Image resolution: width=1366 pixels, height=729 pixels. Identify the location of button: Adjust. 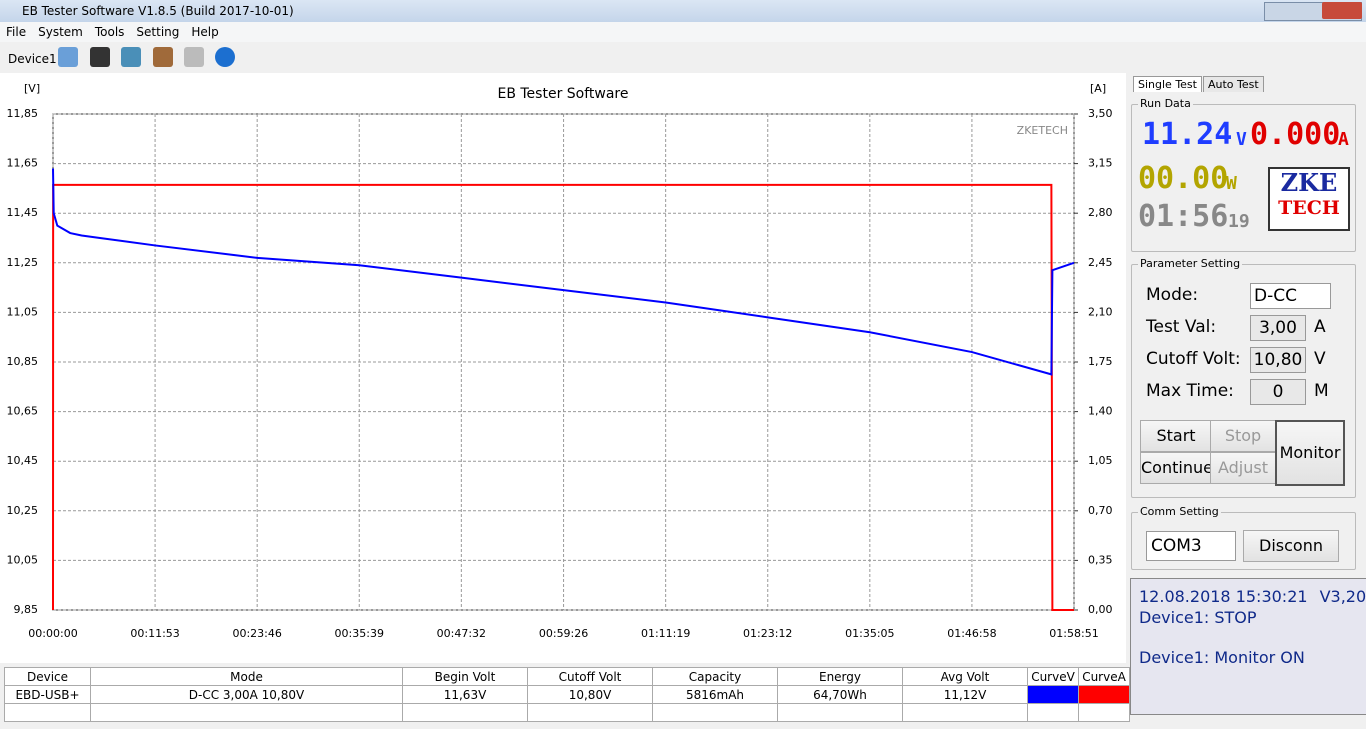
(1243, 468).